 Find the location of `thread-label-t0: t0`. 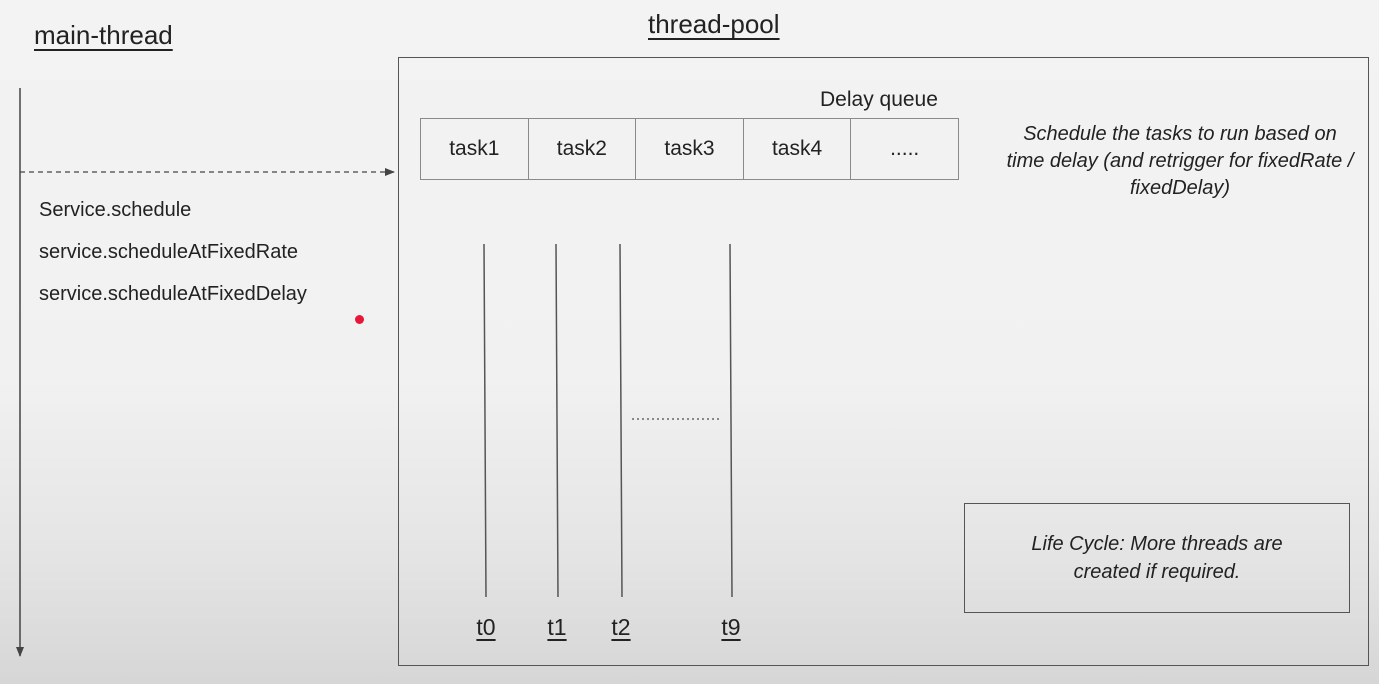

thread-label-t0: t0 is located at coordinates (486, 627).